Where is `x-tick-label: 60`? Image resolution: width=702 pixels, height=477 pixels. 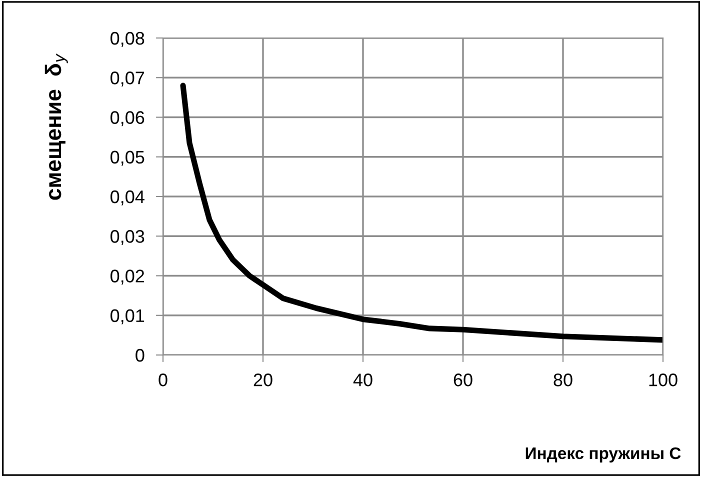
x-tick-label: 60 is located at coordinates (463, 380).